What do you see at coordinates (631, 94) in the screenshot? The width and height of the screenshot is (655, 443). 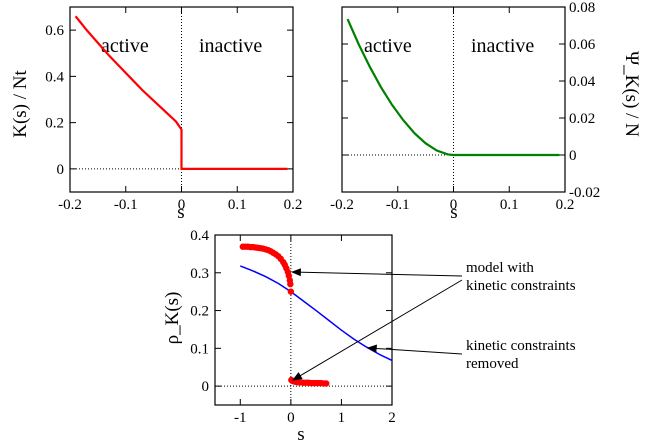 I see `y-axis-label: Ψ_K(s) / N` at bounding box center [631, 94].